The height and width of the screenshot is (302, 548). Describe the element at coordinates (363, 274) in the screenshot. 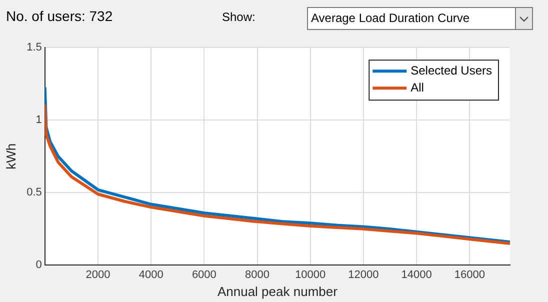

I see `x-tick-label: 12000` at that location.